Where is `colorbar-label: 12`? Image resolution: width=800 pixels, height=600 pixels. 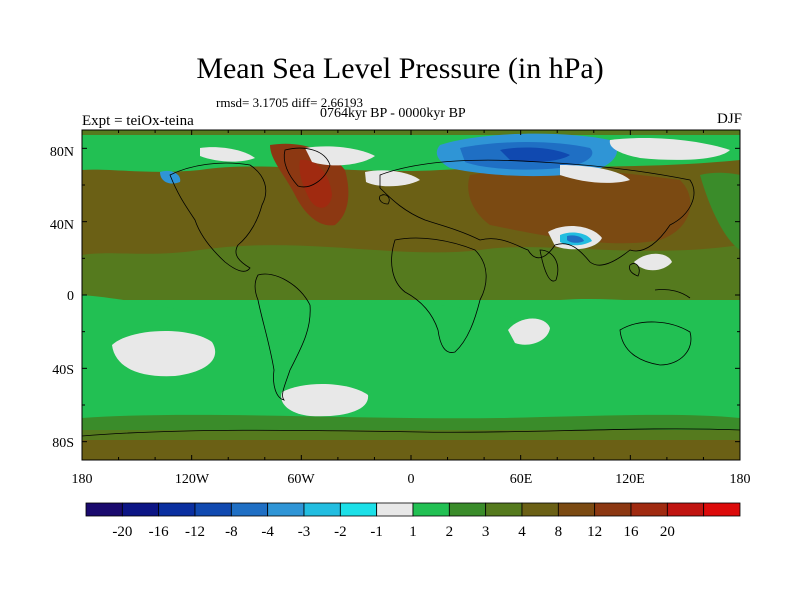 colorbar-label: 12 is located at coordinates (594, 532).